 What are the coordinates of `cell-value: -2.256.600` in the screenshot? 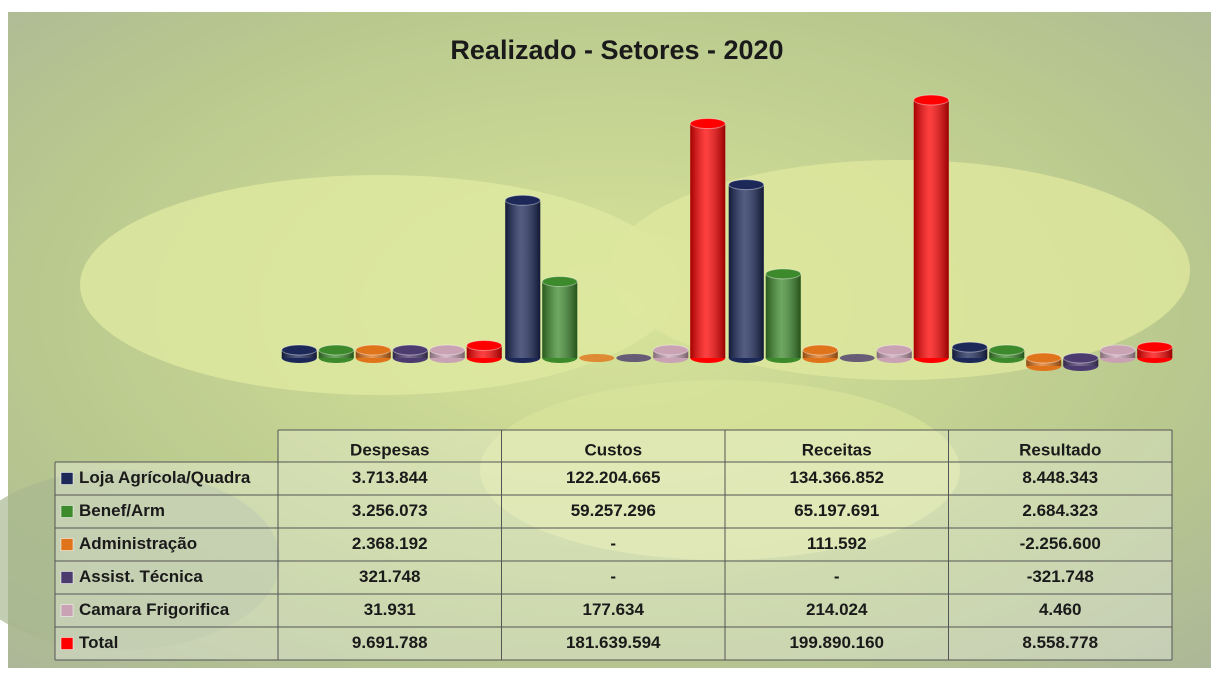 It's located at (1060, 543).